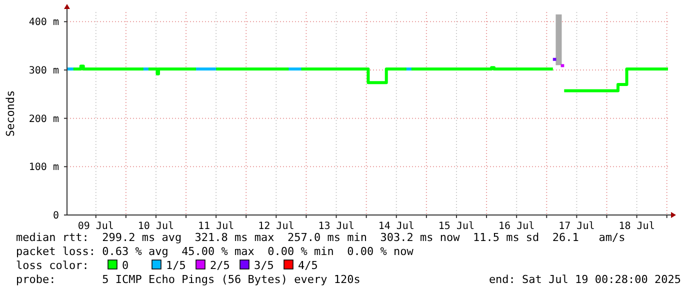 This screenshot has height=297, width=697. Describe the element at coordinates (396, 226) in the screenshot. I see `x-tick-label: 14 Jul` at that location.